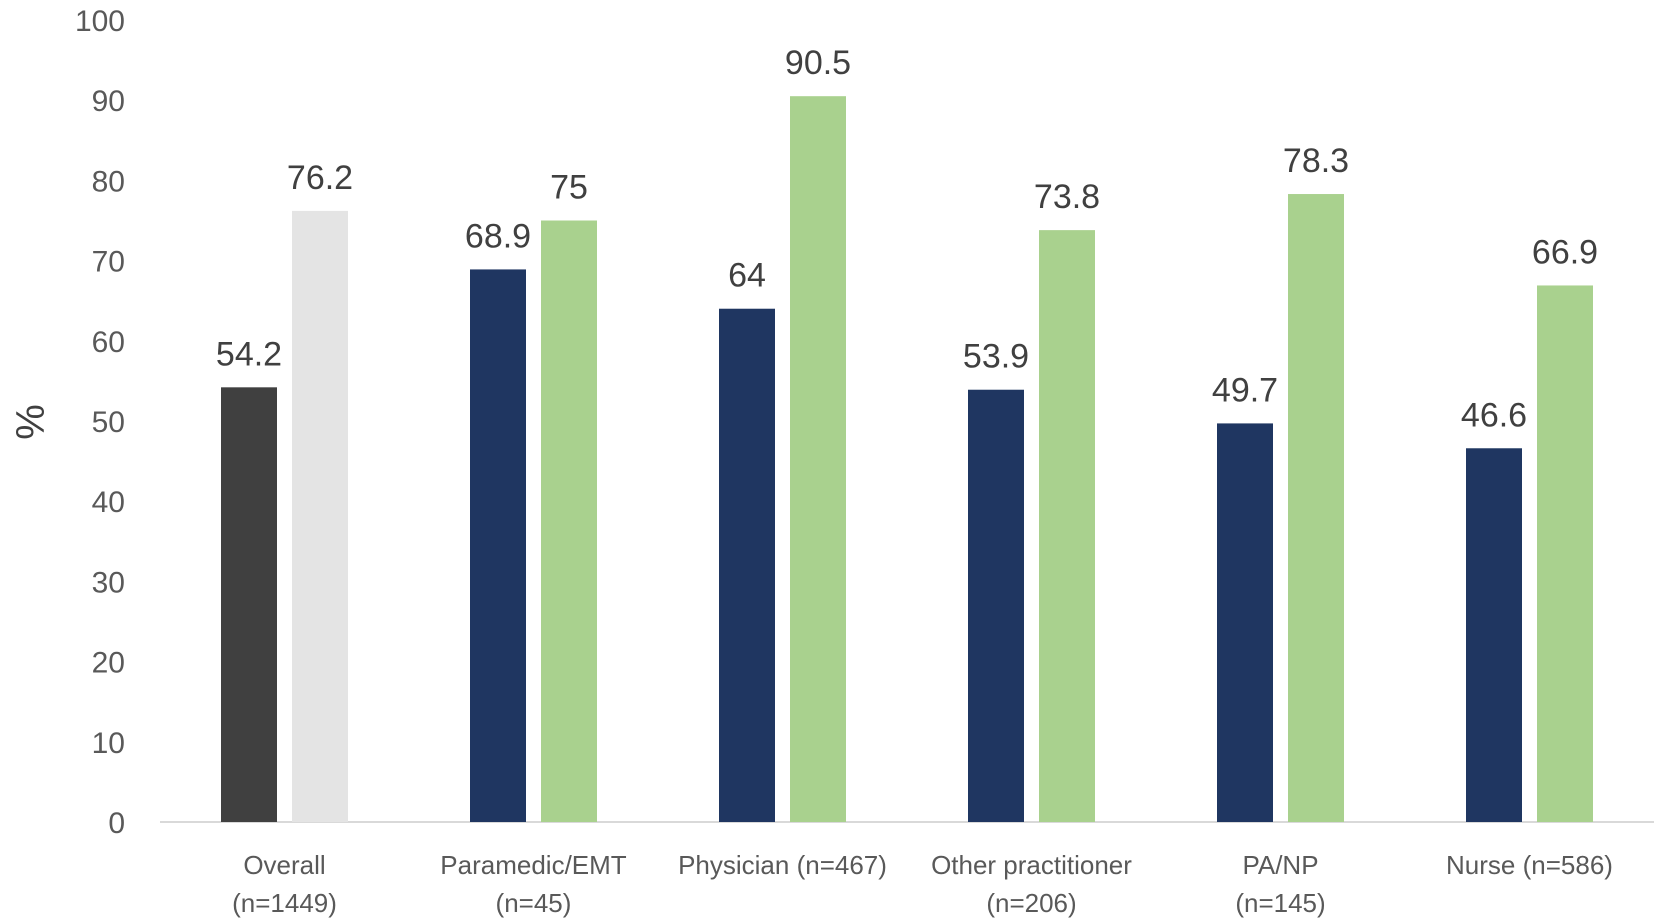 Image resolution: width=1654 pixels, height=921 pixels. Describe the element at coordinates (320, 178) in the screenshot. I see `data-label: 76.2` at that location.